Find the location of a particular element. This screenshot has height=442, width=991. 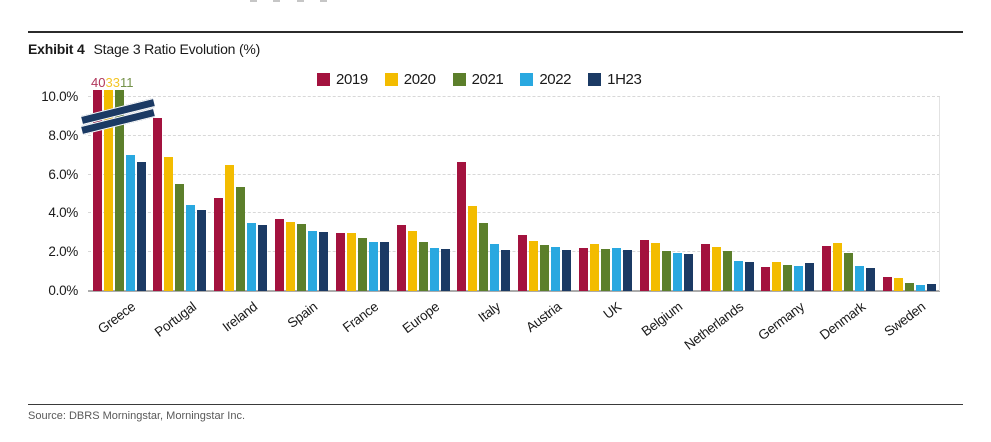

axis-break-marker is located at coordinates (118, 119).